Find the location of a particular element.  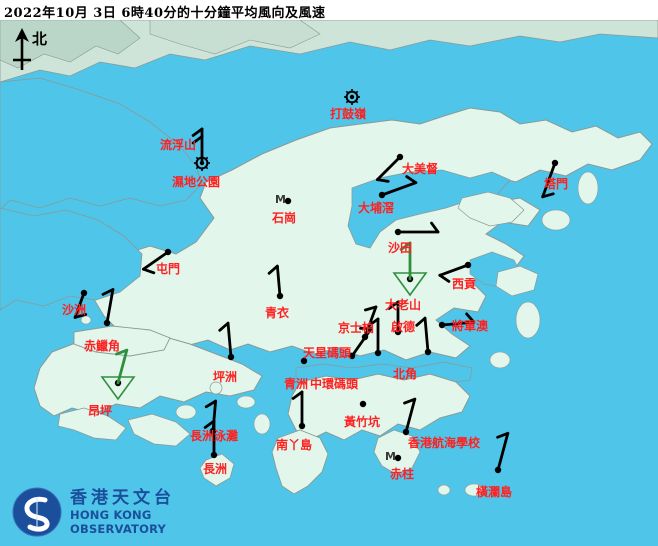

wind-barb-tail-沙洲-0 is located at coordinates (80, 315).